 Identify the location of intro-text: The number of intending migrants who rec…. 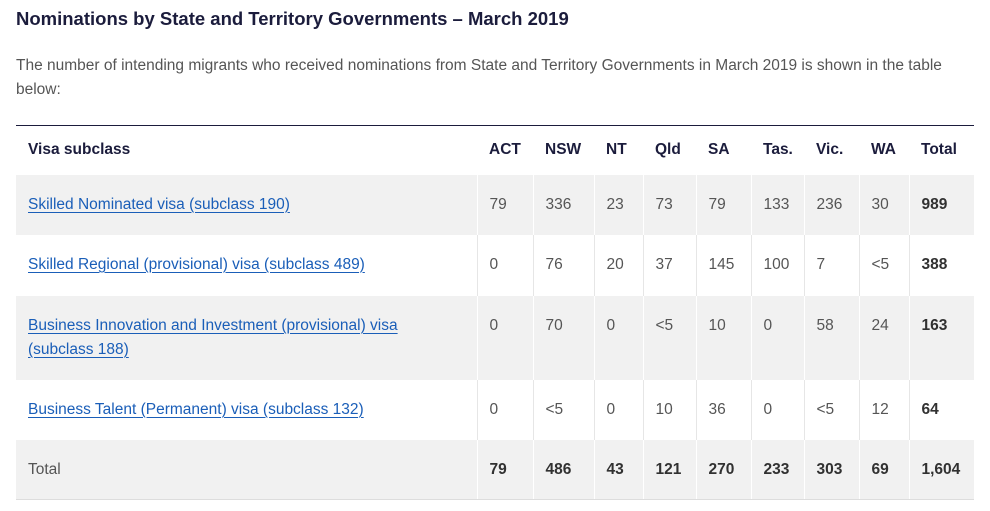
(479, 77).